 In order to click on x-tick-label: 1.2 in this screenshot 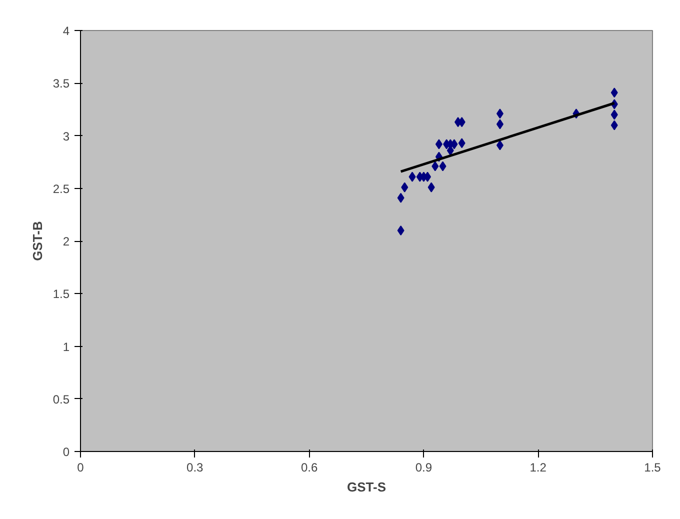, I will do `click(538, 467)`.